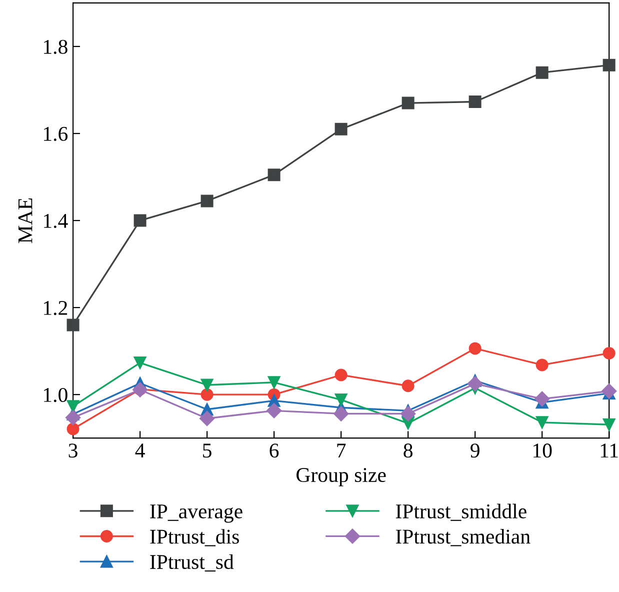  Describe the element at coordinates (463, 537) in the screenshot. I see `legend-label: IPtrust_smedian` at that location.